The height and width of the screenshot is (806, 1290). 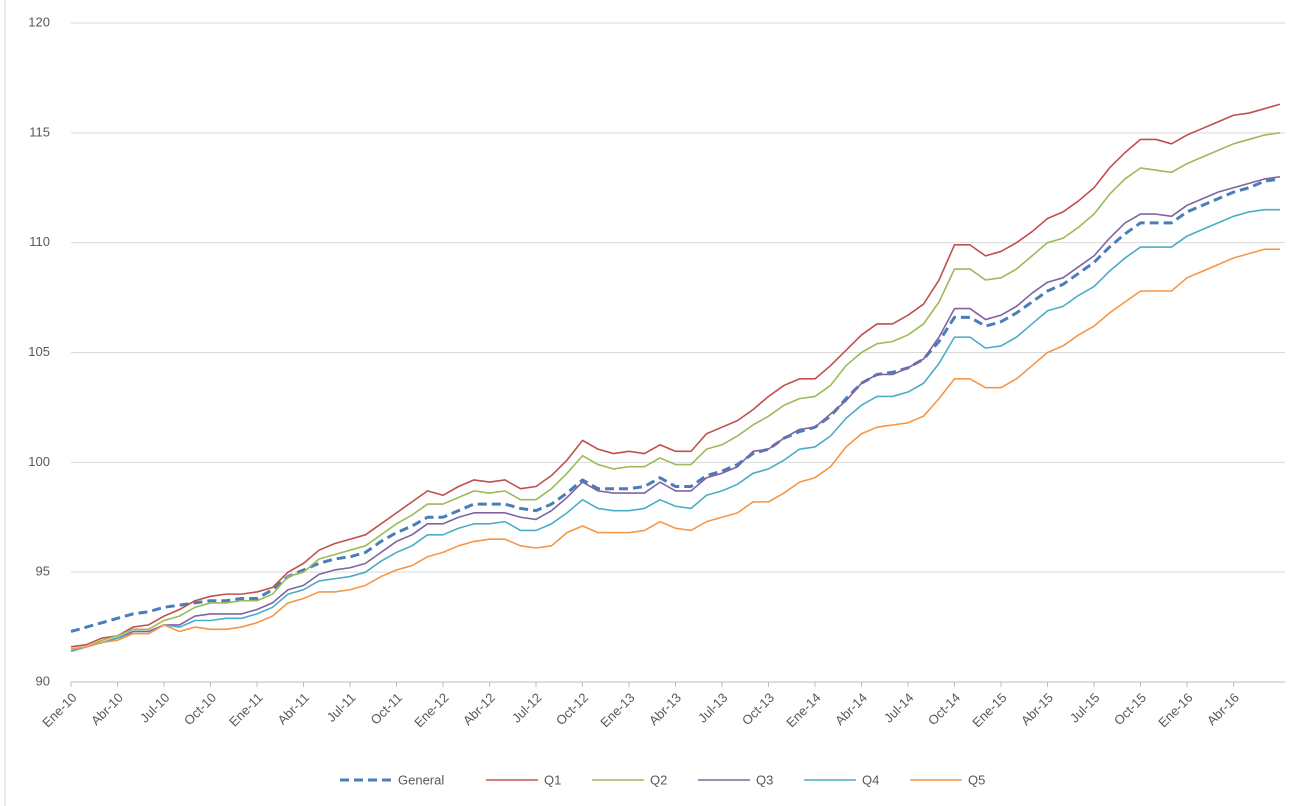 I want to click on y-tick-label: 95, so click(x=43, y=571).